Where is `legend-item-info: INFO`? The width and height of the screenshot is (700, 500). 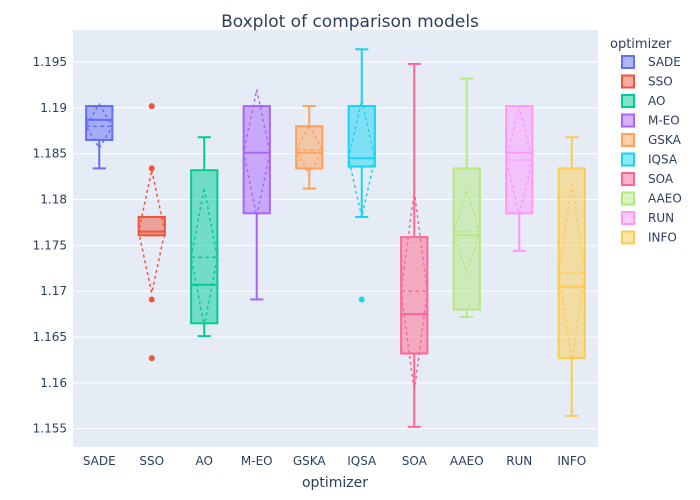 legend-item-info: INFO is located at coordinates (649, 237).